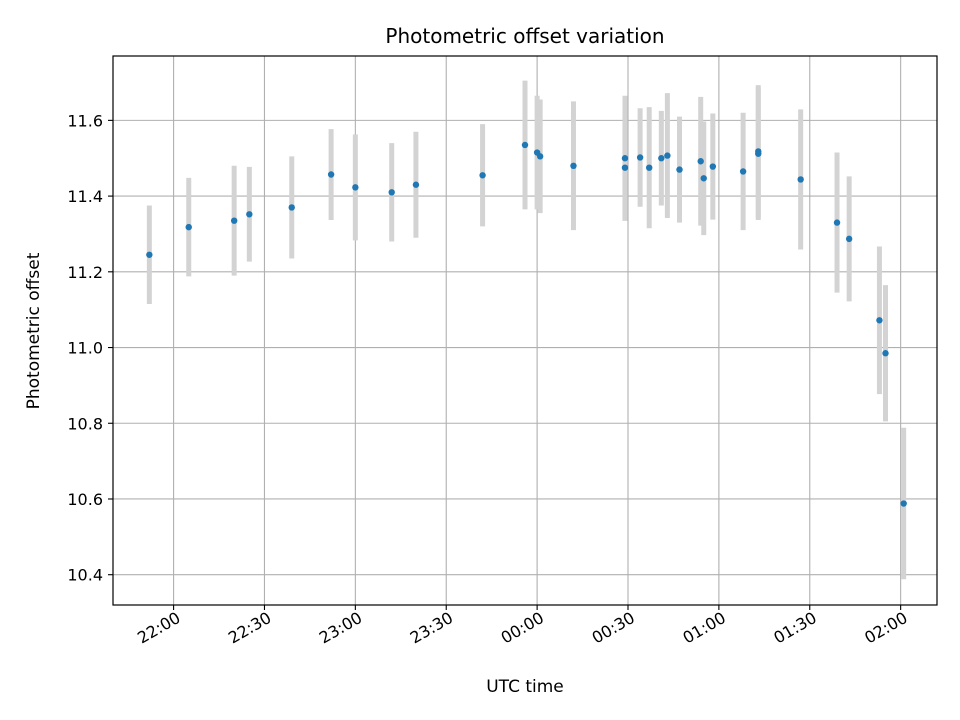  Describe the element at coordinates (885, 628) in the screenshot. I see `x-tick-label: 02:00` at that location.